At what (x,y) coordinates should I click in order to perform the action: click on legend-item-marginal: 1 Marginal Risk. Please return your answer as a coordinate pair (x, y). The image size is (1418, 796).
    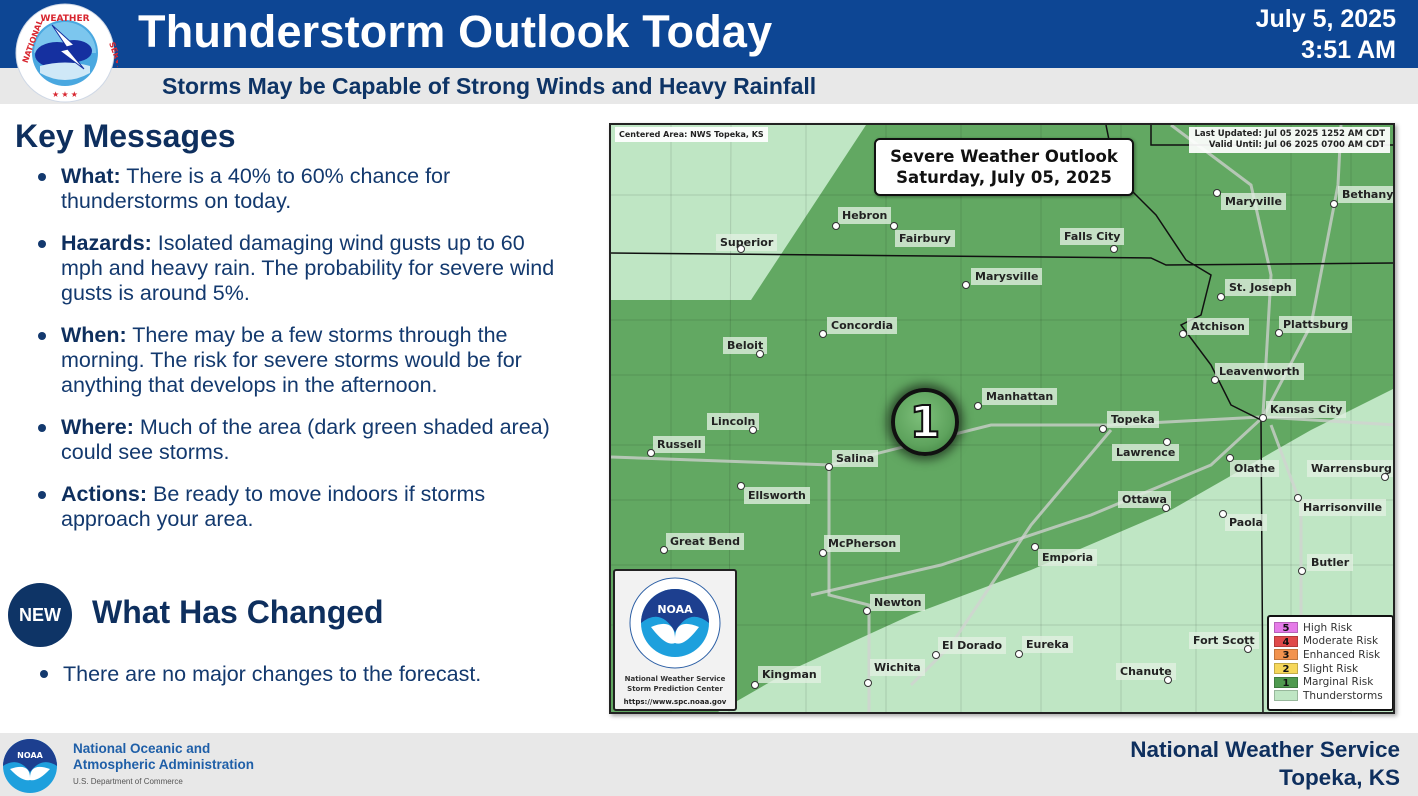
    Looking at the image, I should click on (1330, 682).